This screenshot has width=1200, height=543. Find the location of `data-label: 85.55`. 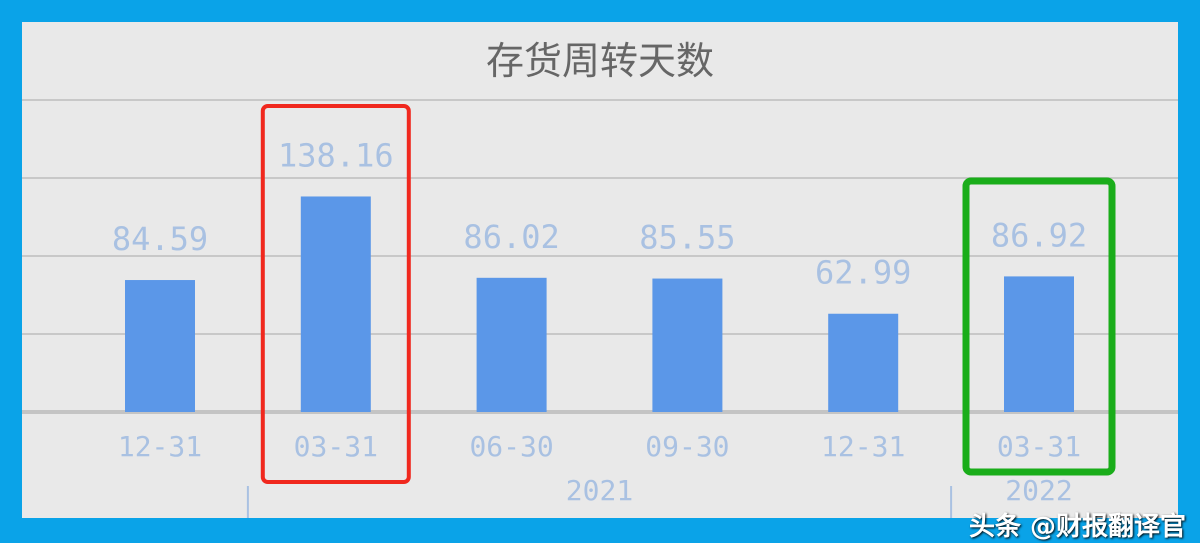

data-label: 85.55 is located at coordinates (687, 238).